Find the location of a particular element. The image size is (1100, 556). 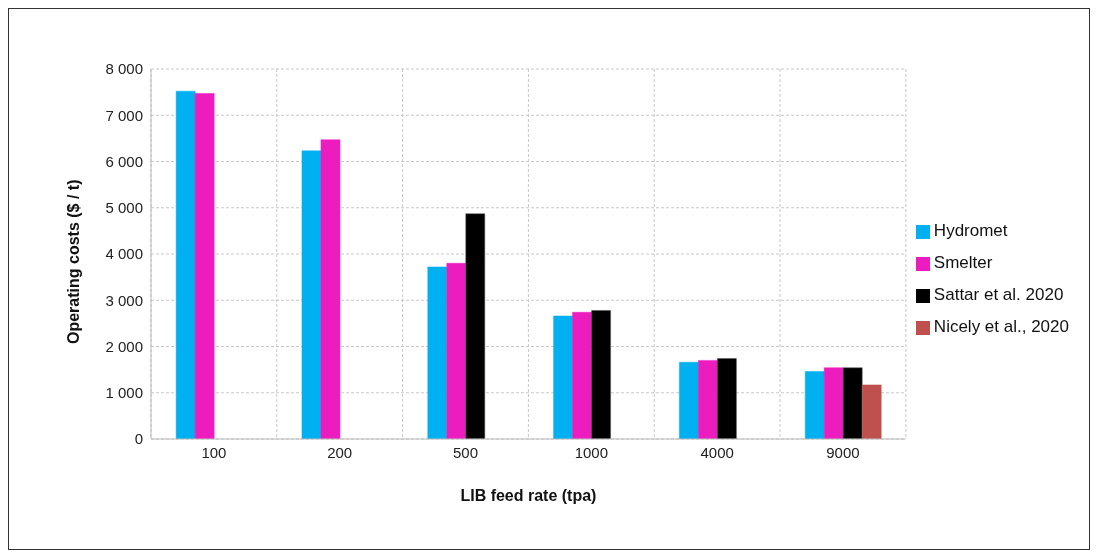

legend-label: Hydromet is located at coordinates (970, 230).